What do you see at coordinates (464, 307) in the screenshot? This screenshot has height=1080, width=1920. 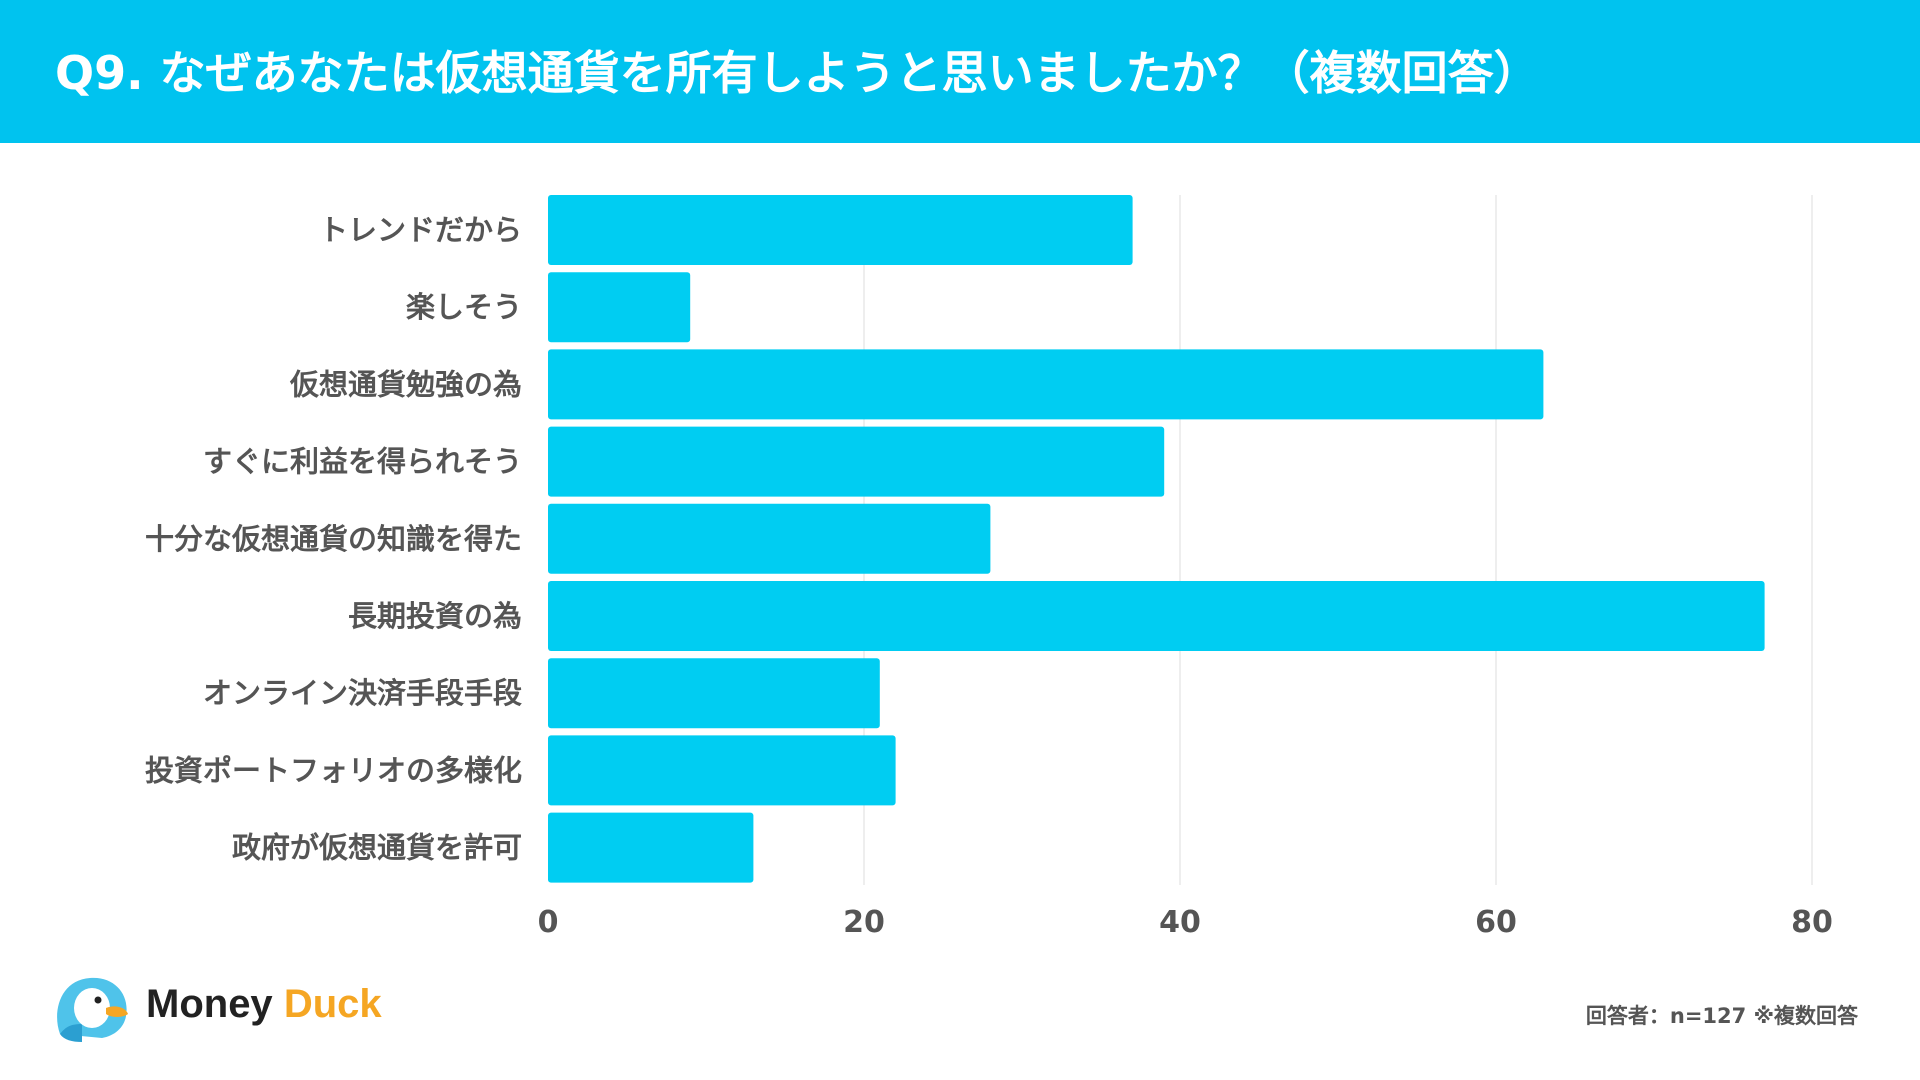 I see `category-label: 楽しそう` at bounding box center [464, 307].